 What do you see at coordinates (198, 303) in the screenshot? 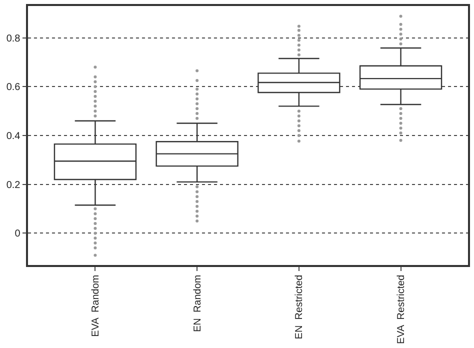
I see `x-tick-label: EN Random` at bounding box center [198, 303].